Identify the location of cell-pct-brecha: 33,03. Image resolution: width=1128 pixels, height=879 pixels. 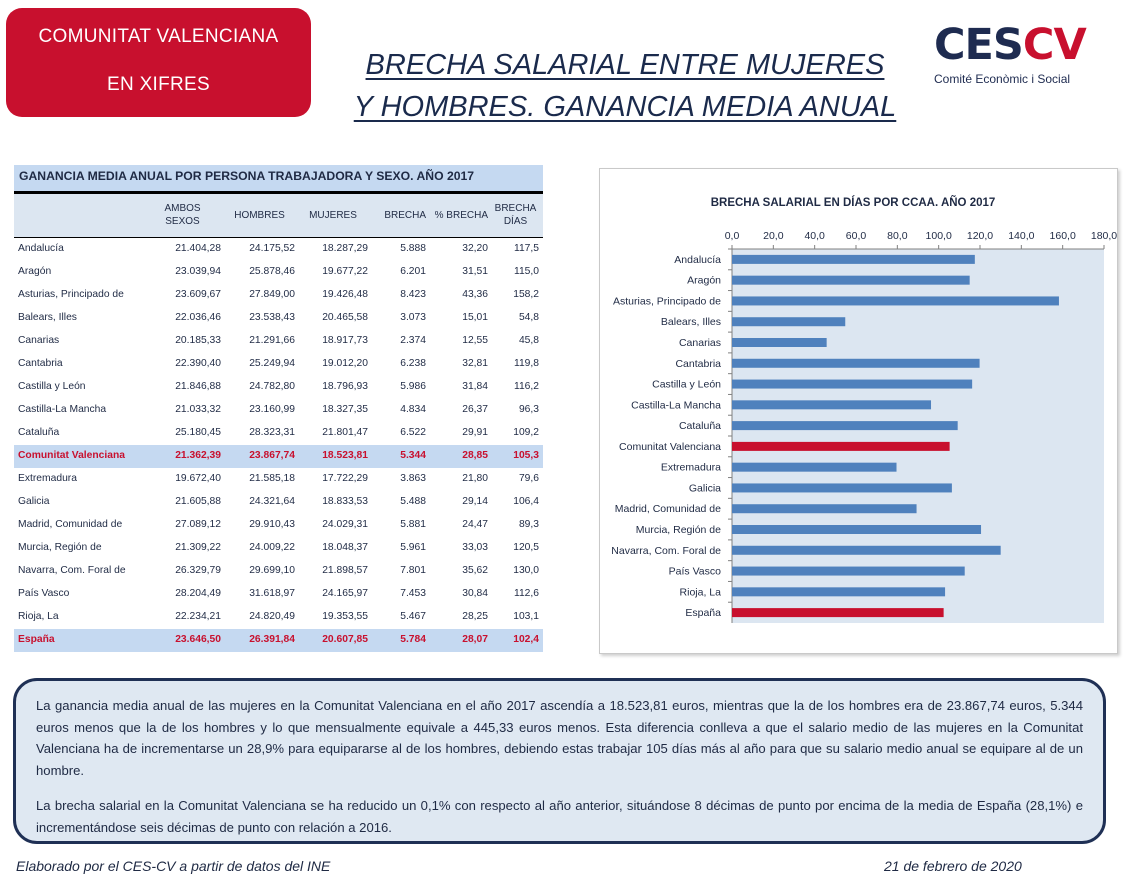
(475, 547).